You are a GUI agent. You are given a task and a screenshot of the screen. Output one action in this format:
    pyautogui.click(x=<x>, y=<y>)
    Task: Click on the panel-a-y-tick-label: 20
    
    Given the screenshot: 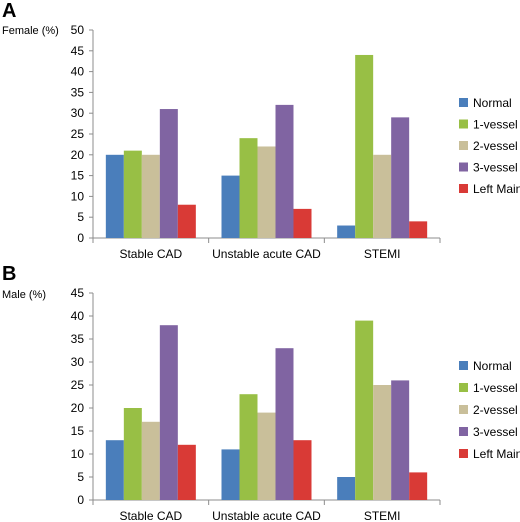 What is the action you would take?
    pyautogui.click(x=78, y=155)
    